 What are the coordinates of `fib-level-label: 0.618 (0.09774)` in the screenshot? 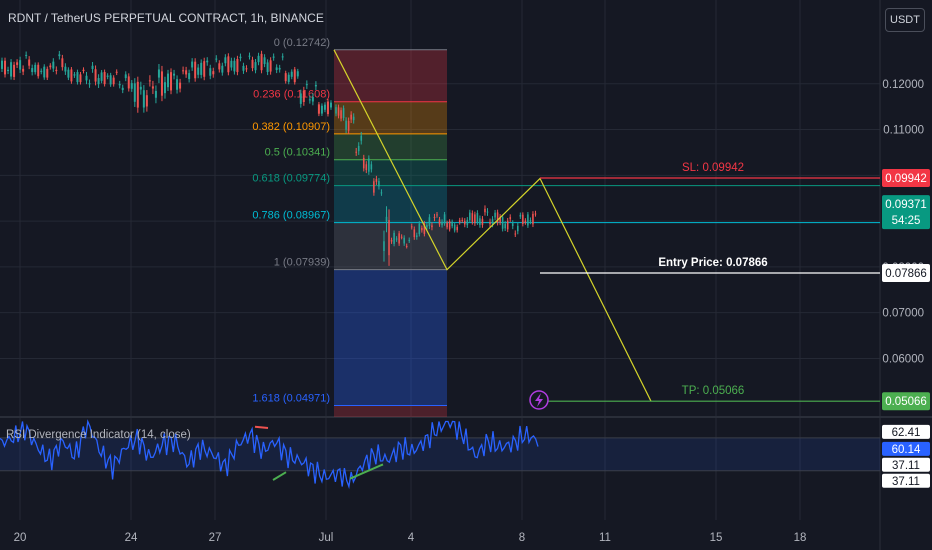 It's located at (291, 179).